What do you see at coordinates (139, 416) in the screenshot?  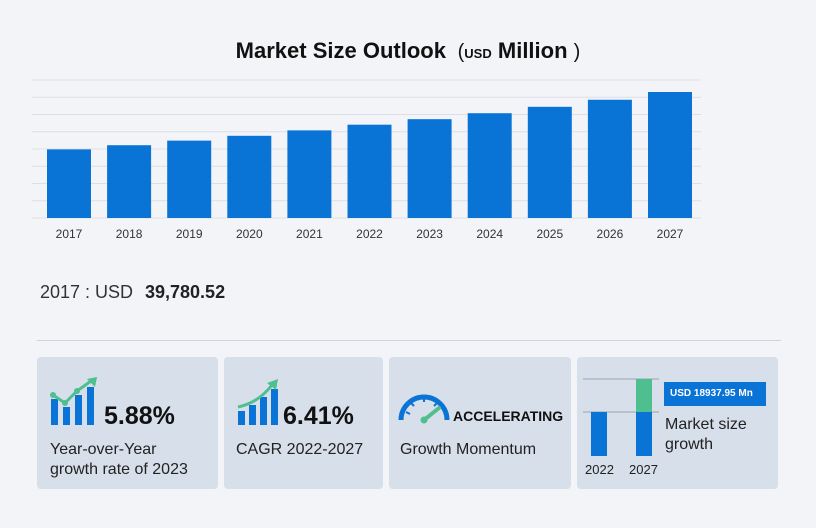 I see `yoy-value: 5.88%` at bounding box center [139, 416].